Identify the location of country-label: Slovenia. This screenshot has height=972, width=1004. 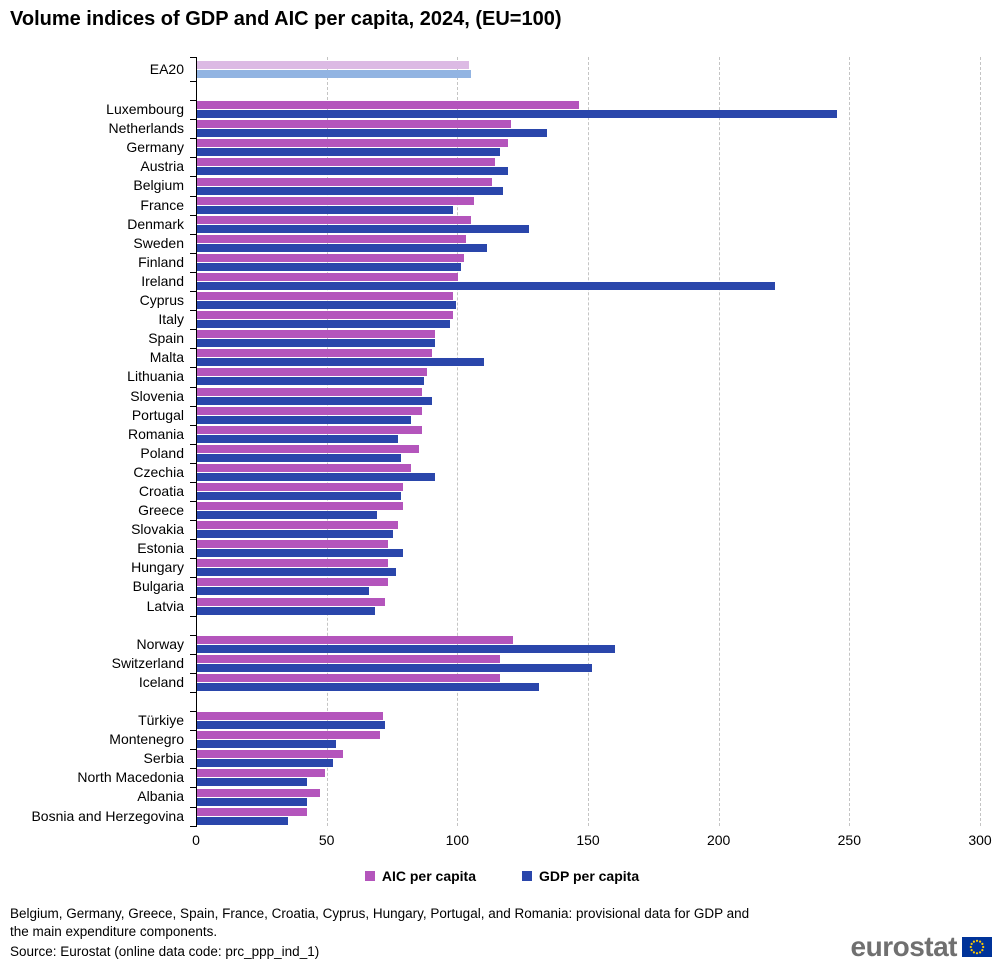
(157, 395).